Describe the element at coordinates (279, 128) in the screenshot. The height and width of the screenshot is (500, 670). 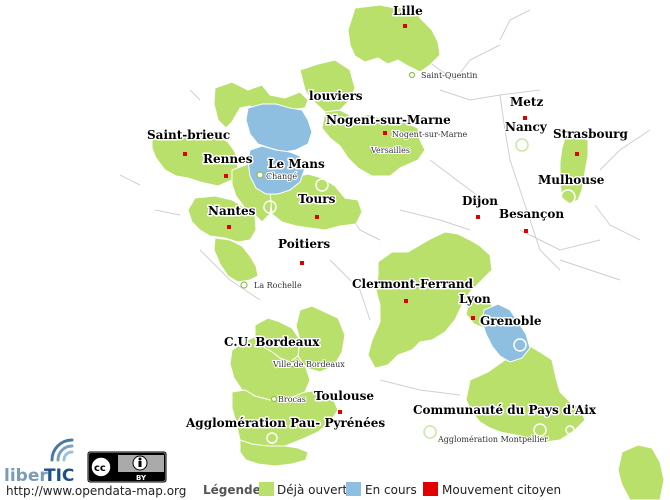
I see `region-basse-normandie-blue` at that location.